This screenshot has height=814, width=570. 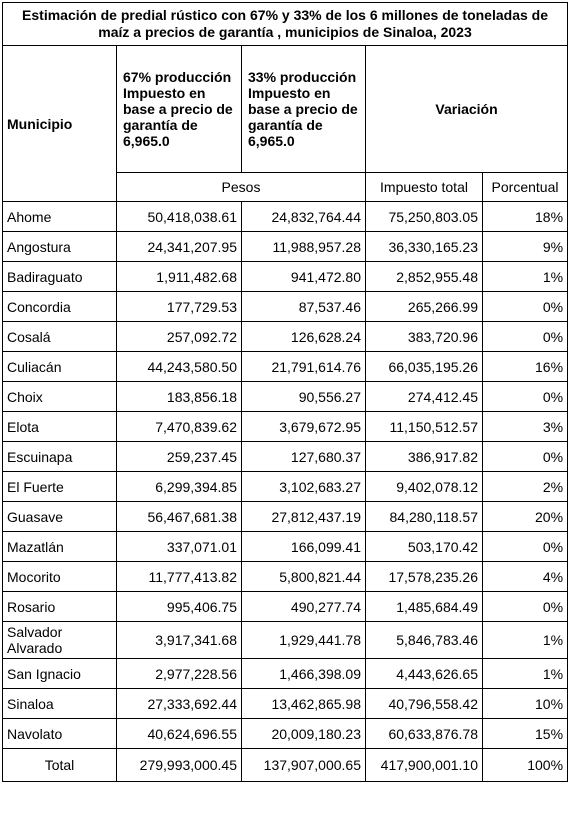 What do you see at coordinates (59, 276) in the screenshot?
I see `municipio-cell: Badiraguato` at bounding box center [59, 276].